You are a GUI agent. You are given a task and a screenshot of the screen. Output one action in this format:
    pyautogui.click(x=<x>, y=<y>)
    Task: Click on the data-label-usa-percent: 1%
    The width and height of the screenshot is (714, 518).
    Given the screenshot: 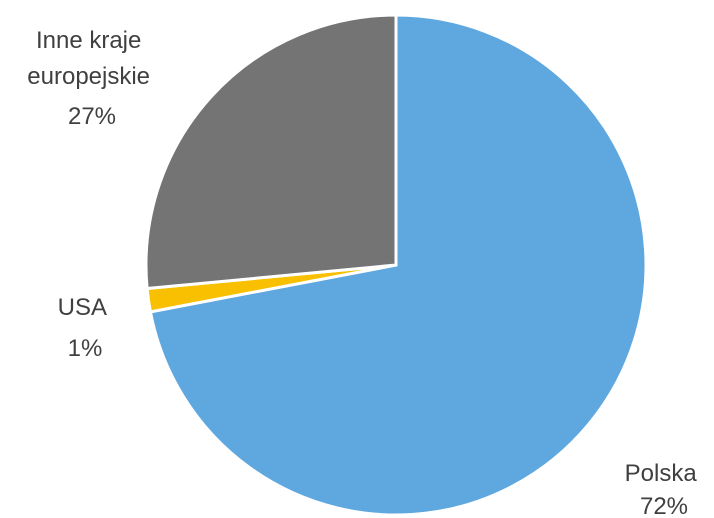 What is the action you would take?
    pyautogui.click(x=85, y=348)
    